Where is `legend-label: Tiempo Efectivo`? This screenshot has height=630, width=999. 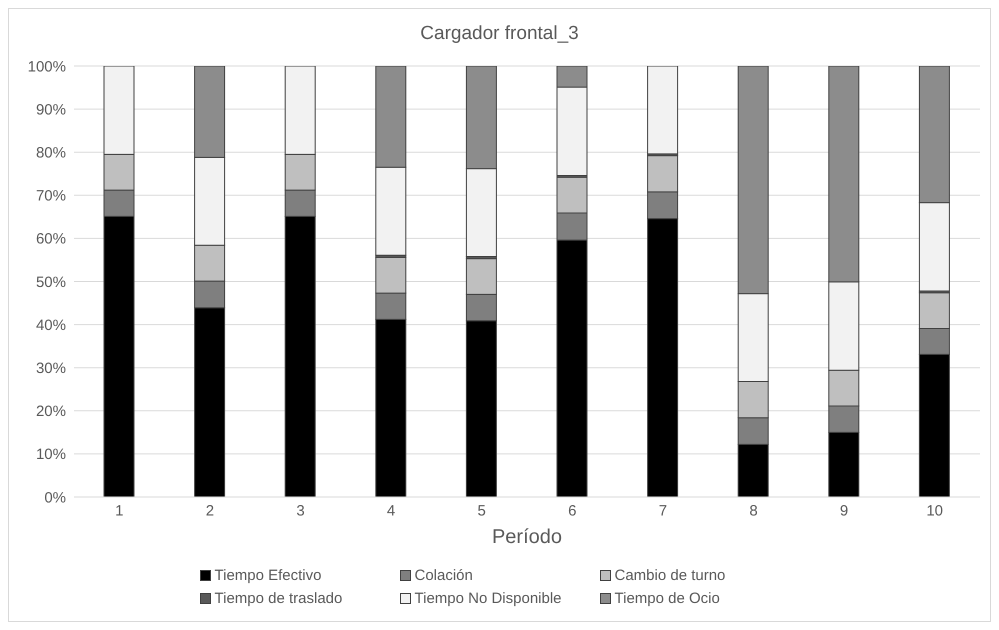 legend-label: Tiempo Efectivo is located at coordinates (268, 575).